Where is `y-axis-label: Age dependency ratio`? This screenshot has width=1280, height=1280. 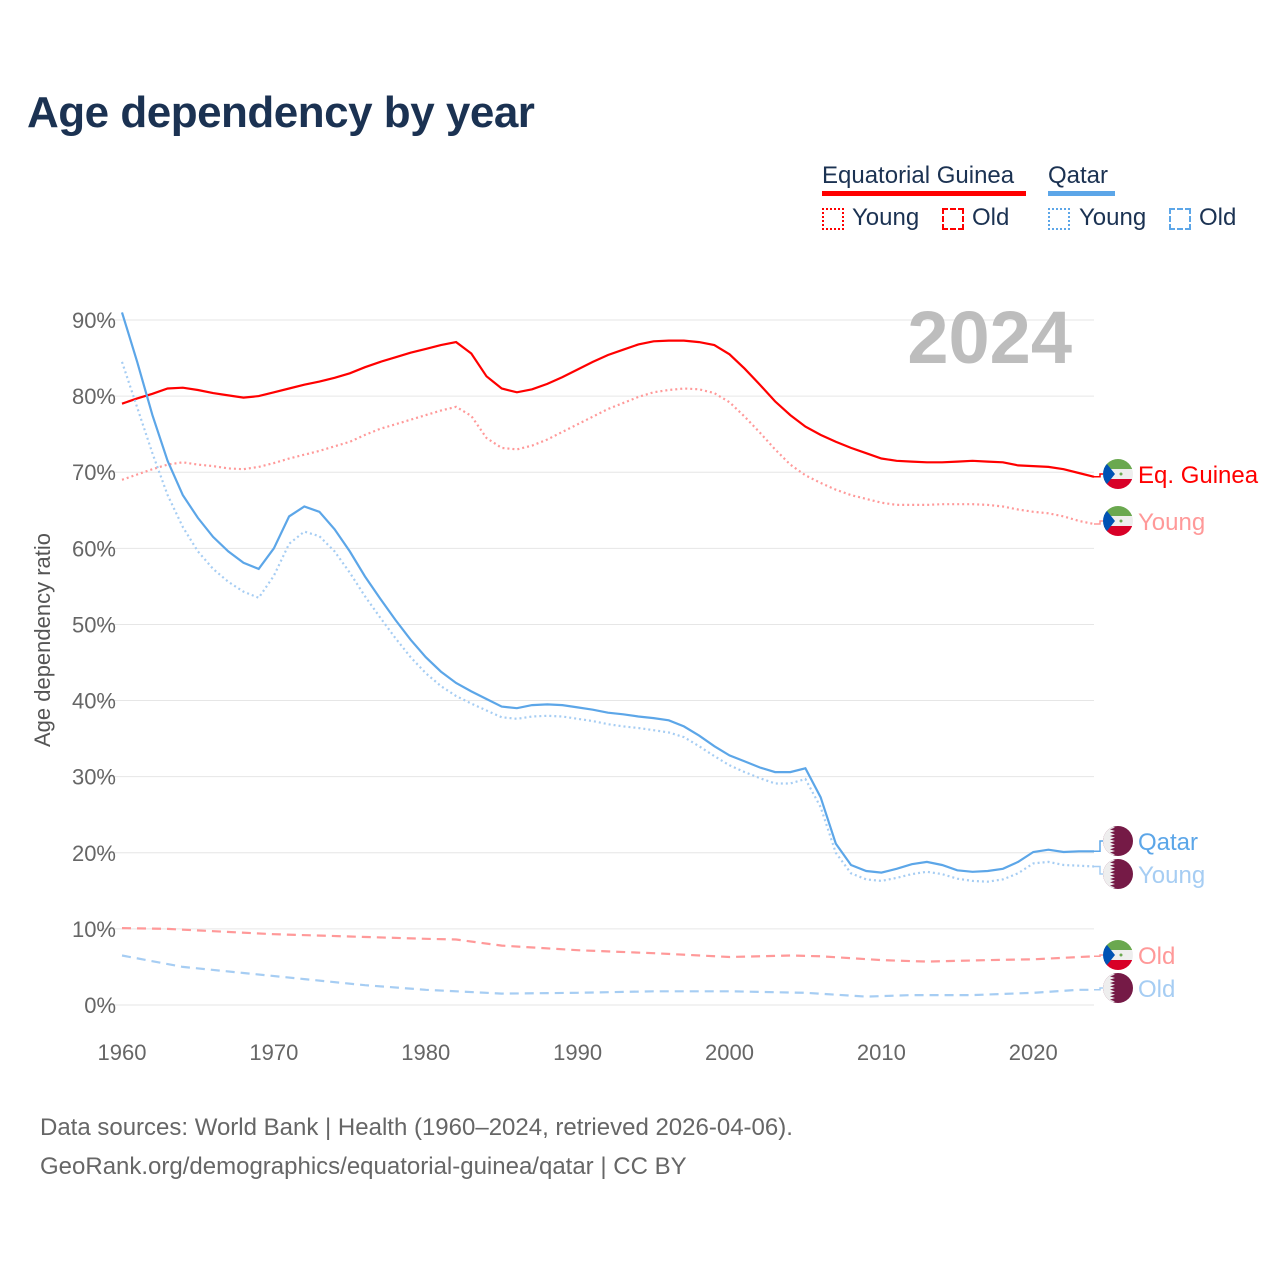
y-axis-label: Age dependency ratio is located at coordinates (42, 640).